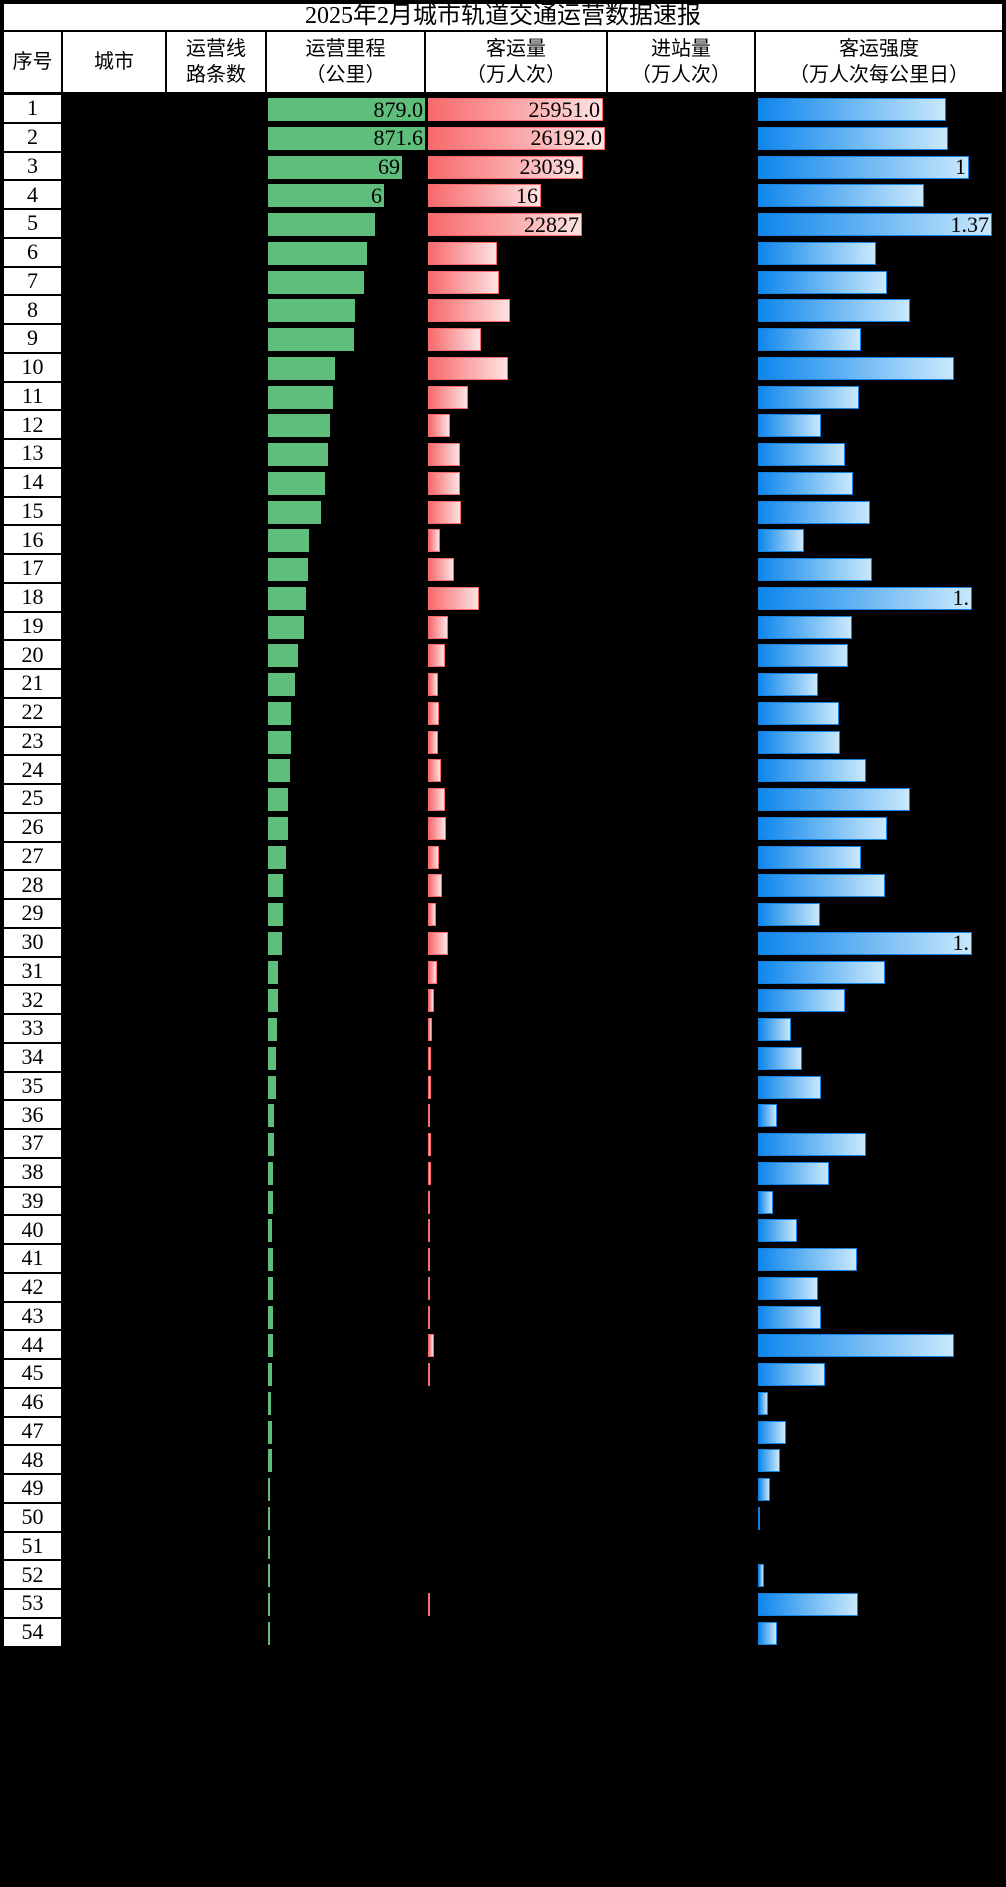  Describe the element at coordinates (345, 49) in the screenshot. I see `header-mileage-line: 运营里程` at that location.